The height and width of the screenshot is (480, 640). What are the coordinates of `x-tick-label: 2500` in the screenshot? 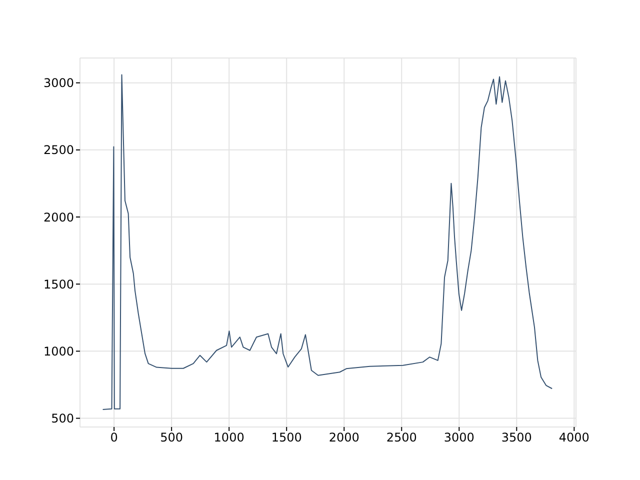 It's located at (401, 437).